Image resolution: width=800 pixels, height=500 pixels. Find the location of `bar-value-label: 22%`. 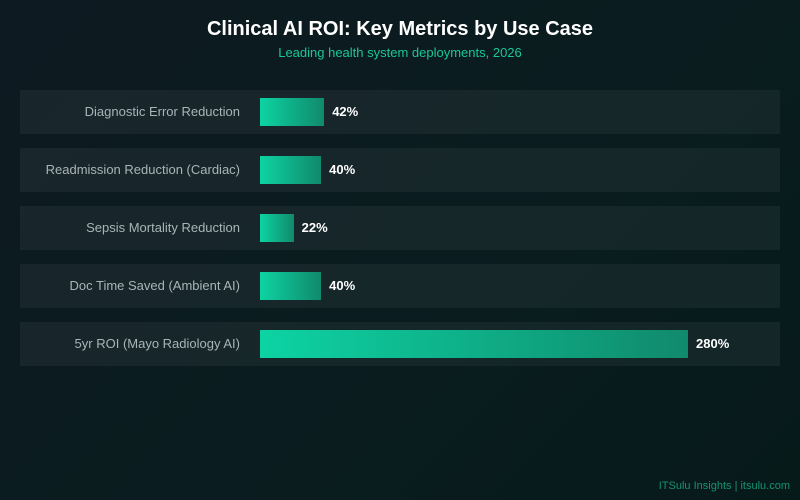

bar-value-label: 22% is located at coordinates (314, 227).